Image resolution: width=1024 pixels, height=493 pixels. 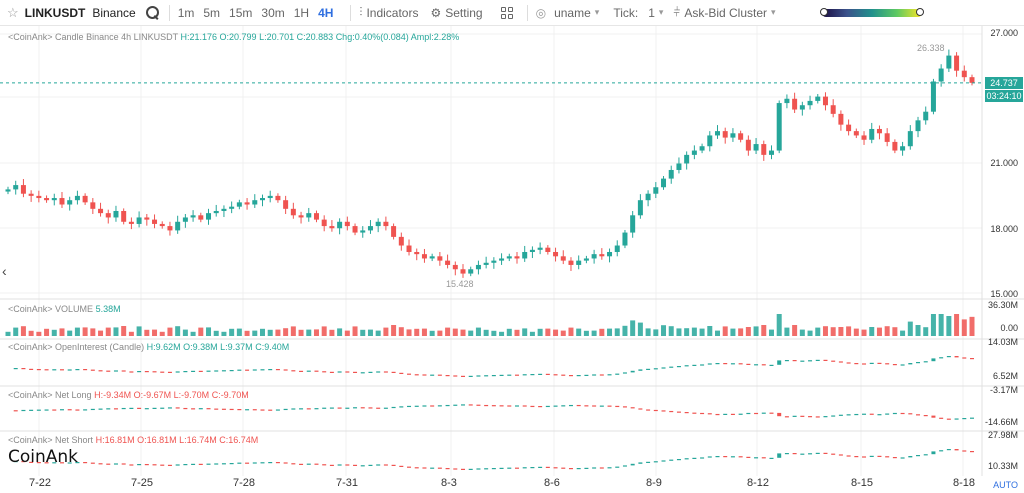 What do you see at coordinates (919, 11) in the screenshot?
I see `slider-handle-right` at bounding box center [919, 11].